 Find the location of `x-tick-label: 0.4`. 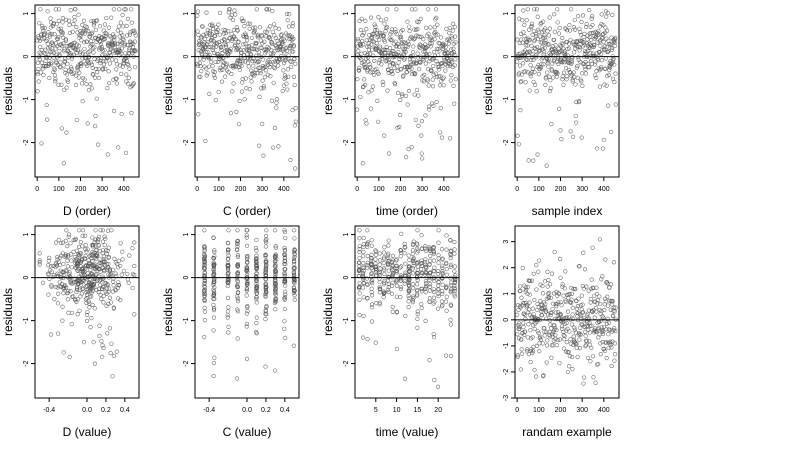

x-tick-label: 0.4 is located at coordinates (125, 410).